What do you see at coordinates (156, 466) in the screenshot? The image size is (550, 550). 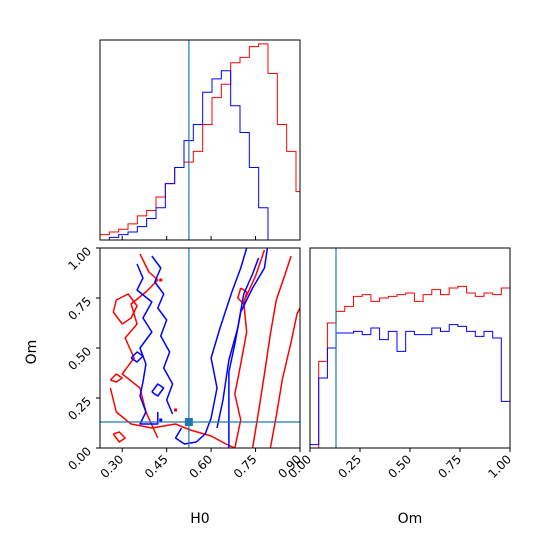 I see `h0-x-tick-label-1: 0.45` at bounding box center [156, 466].